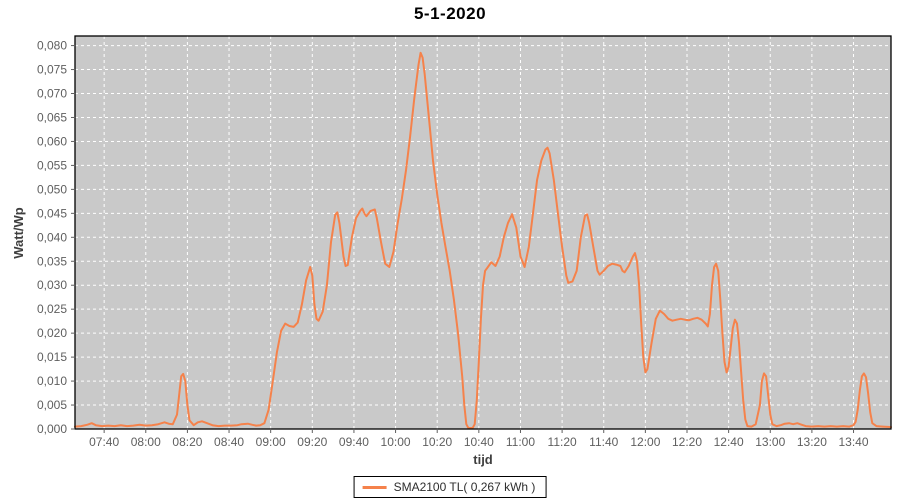 This screenshot has height=500, width=900. Describe the element at coordinates (52, 141) in the screenshot. I see `y-tick-label: 0,060` at that location.